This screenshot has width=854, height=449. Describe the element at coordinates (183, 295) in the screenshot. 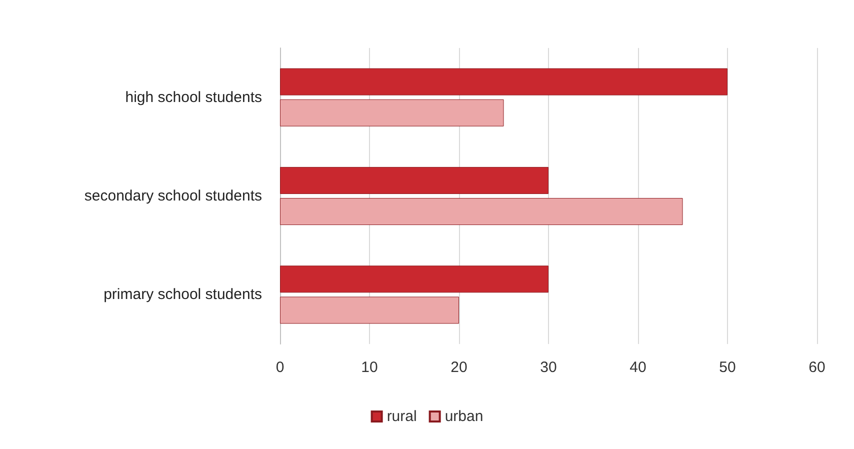

I see `y-tick-label: primary school students` at that location.